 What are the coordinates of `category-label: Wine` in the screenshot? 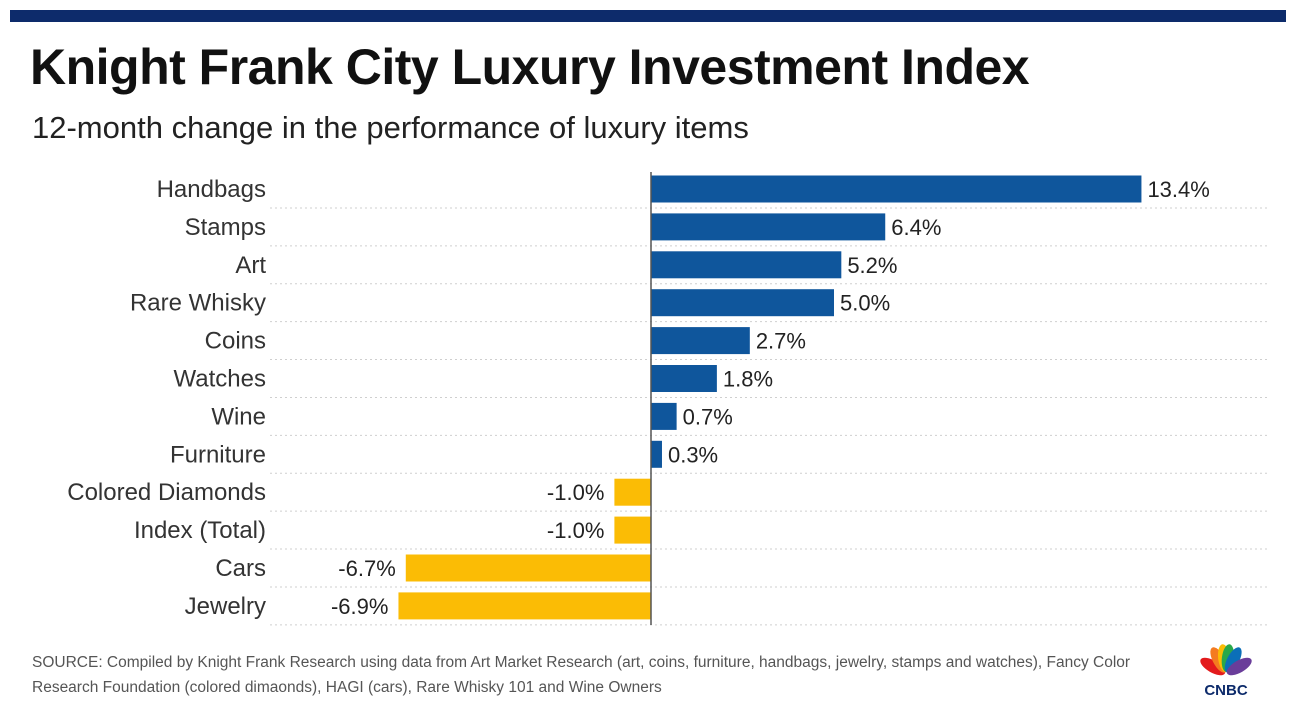 It's located at (238, 416).